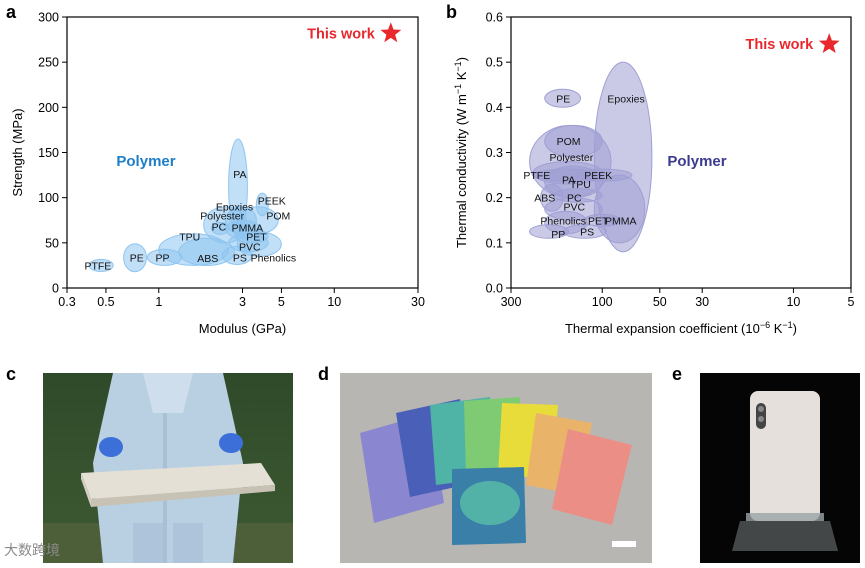 The image size is (865, 568). I want to click on x-tick-label: 3, so click(242, 302).